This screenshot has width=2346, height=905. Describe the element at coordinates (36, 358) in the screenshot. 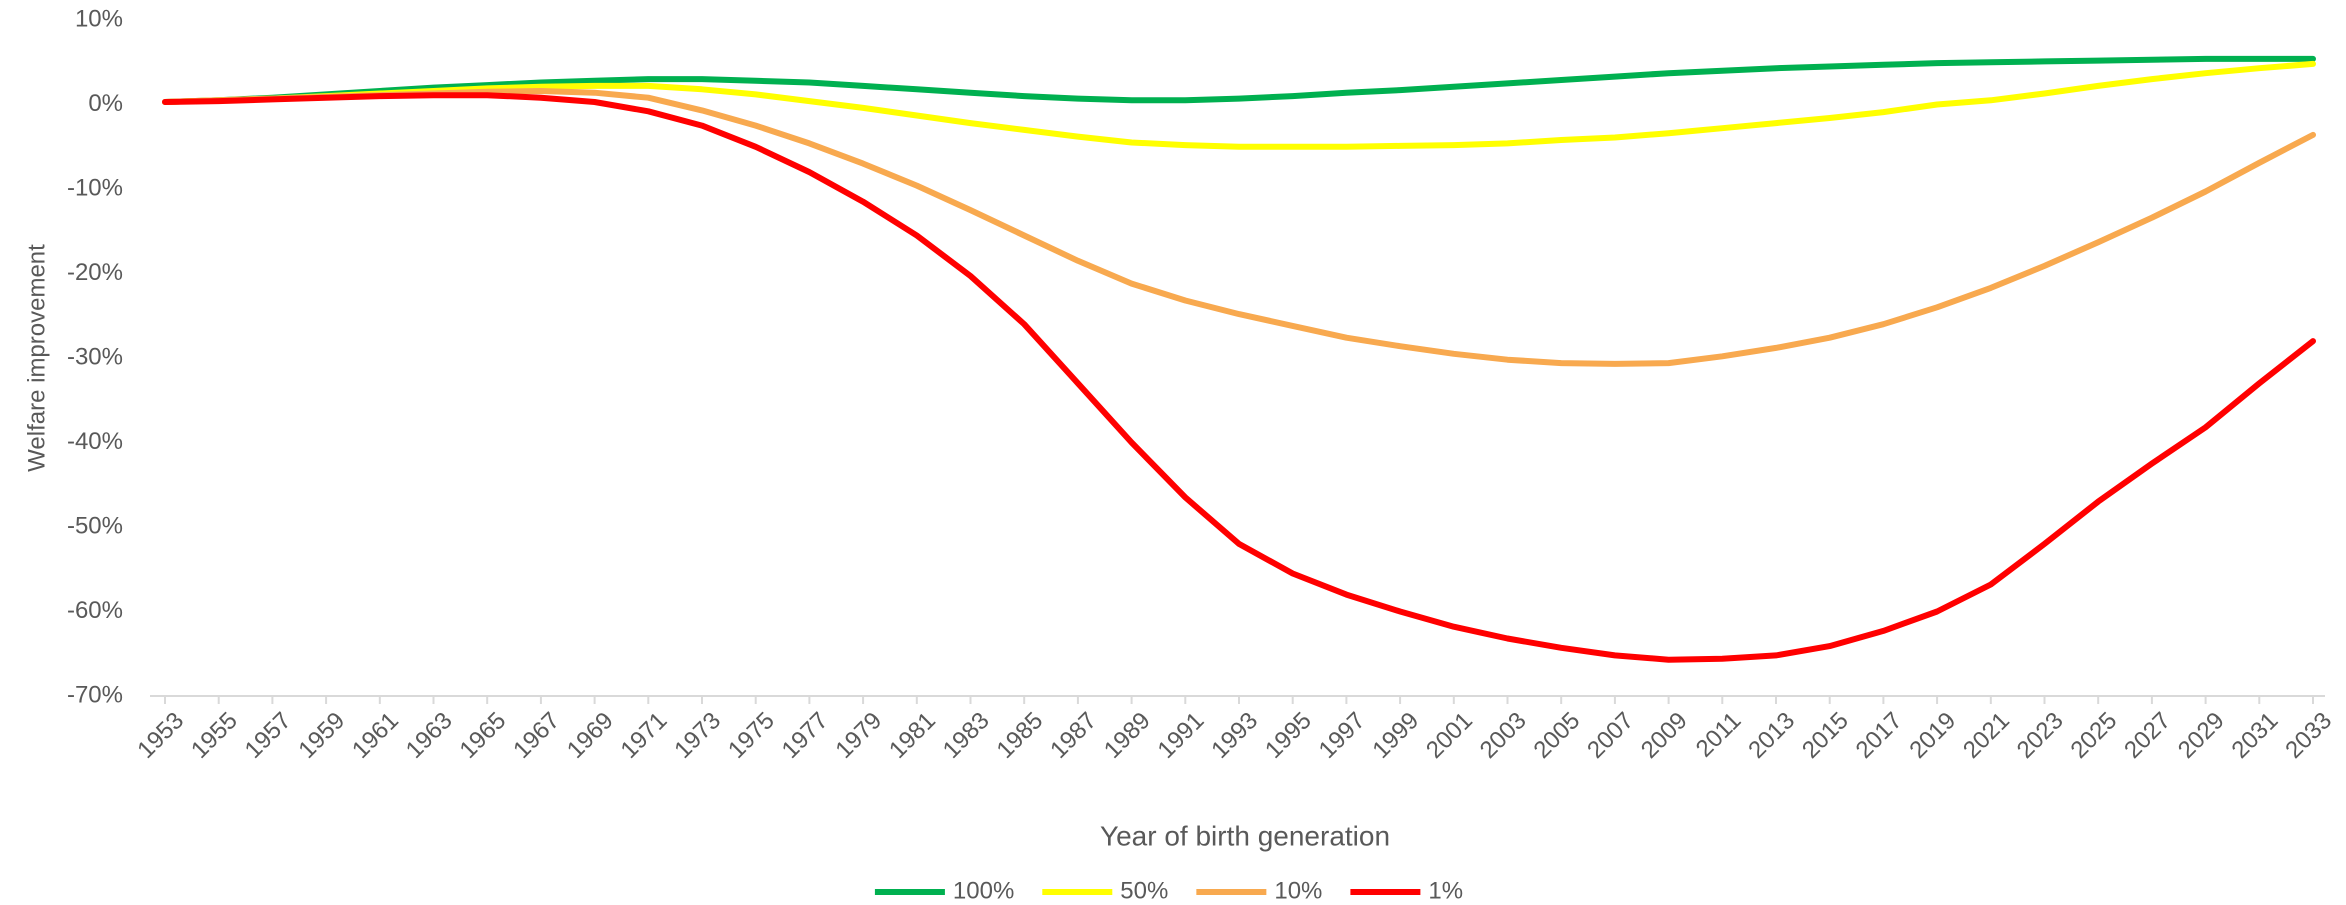

I see `y-axis-title: Welfare improvement` at that location.